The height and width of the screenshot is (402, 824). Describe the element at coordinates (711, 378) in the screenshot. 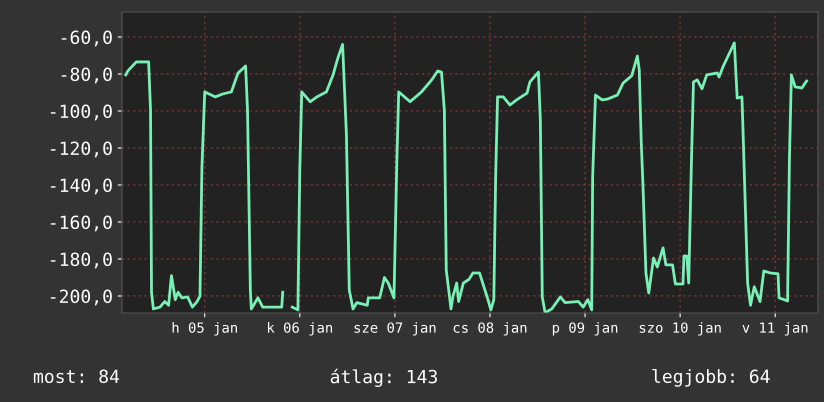

I see `text: legjobb: 64` at that location.